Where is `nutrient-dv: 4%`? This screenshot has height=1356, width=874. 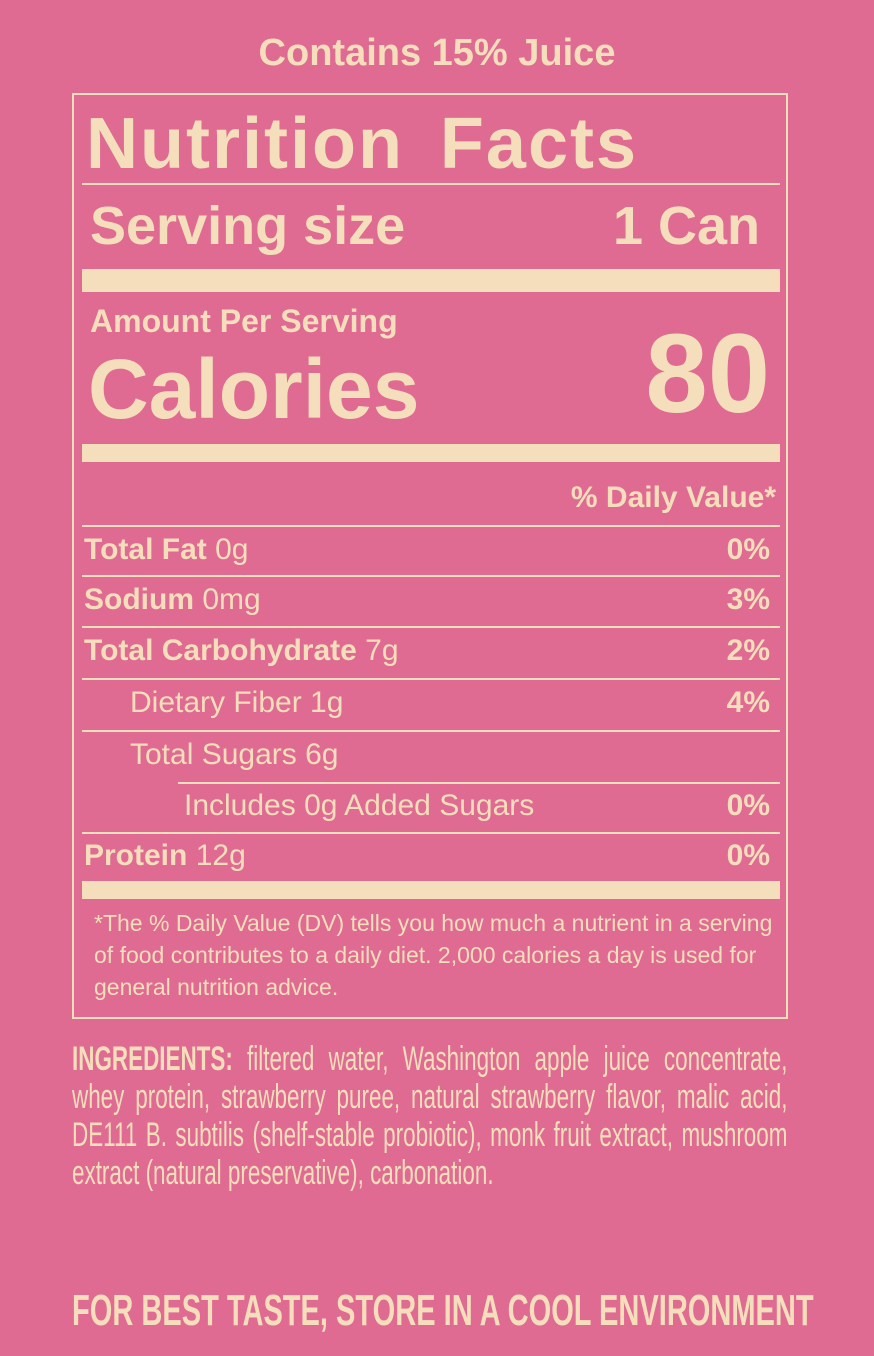
nutrient-dv: 4% is located at coordinates (748, 702).